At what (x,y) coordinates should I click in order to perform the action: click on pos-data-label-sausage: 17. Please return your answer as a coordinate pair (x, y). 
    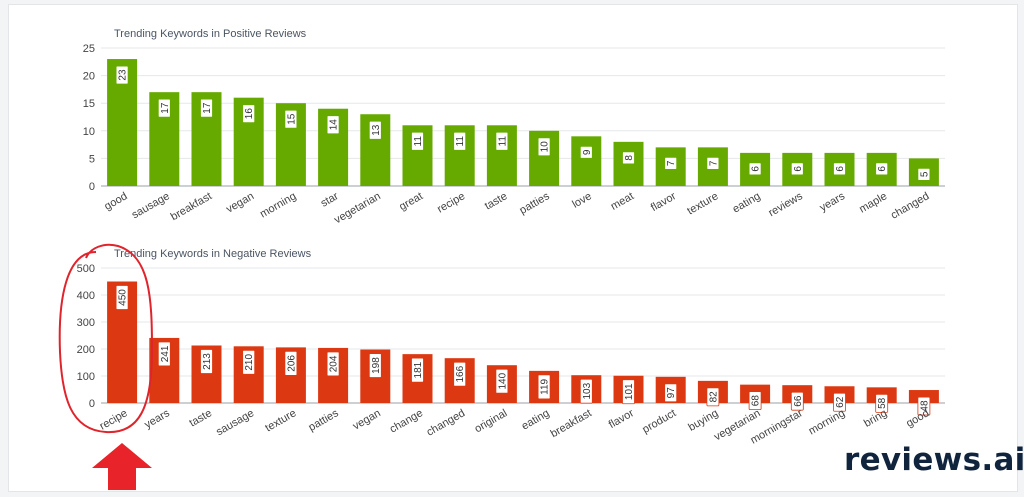
    Looking at the image, I should click on (164, 108).